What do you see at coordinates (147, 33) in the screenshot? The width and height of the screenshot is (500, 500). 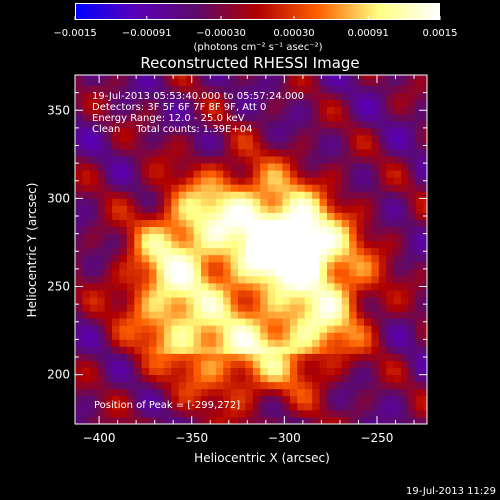 I see `colorbar-tick-label: −0.00091` at bounding box center [147, 33].